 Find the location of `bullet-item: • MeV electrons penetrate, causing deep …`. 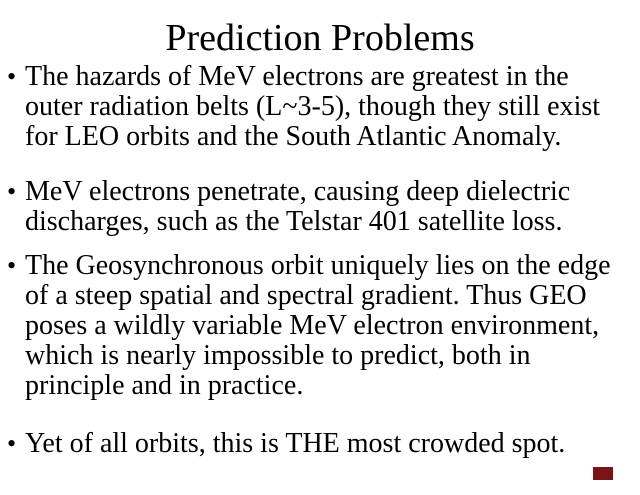

bullet-item: • MeV electrons penetrate, causing deep … is located at coordinates (312, 207).